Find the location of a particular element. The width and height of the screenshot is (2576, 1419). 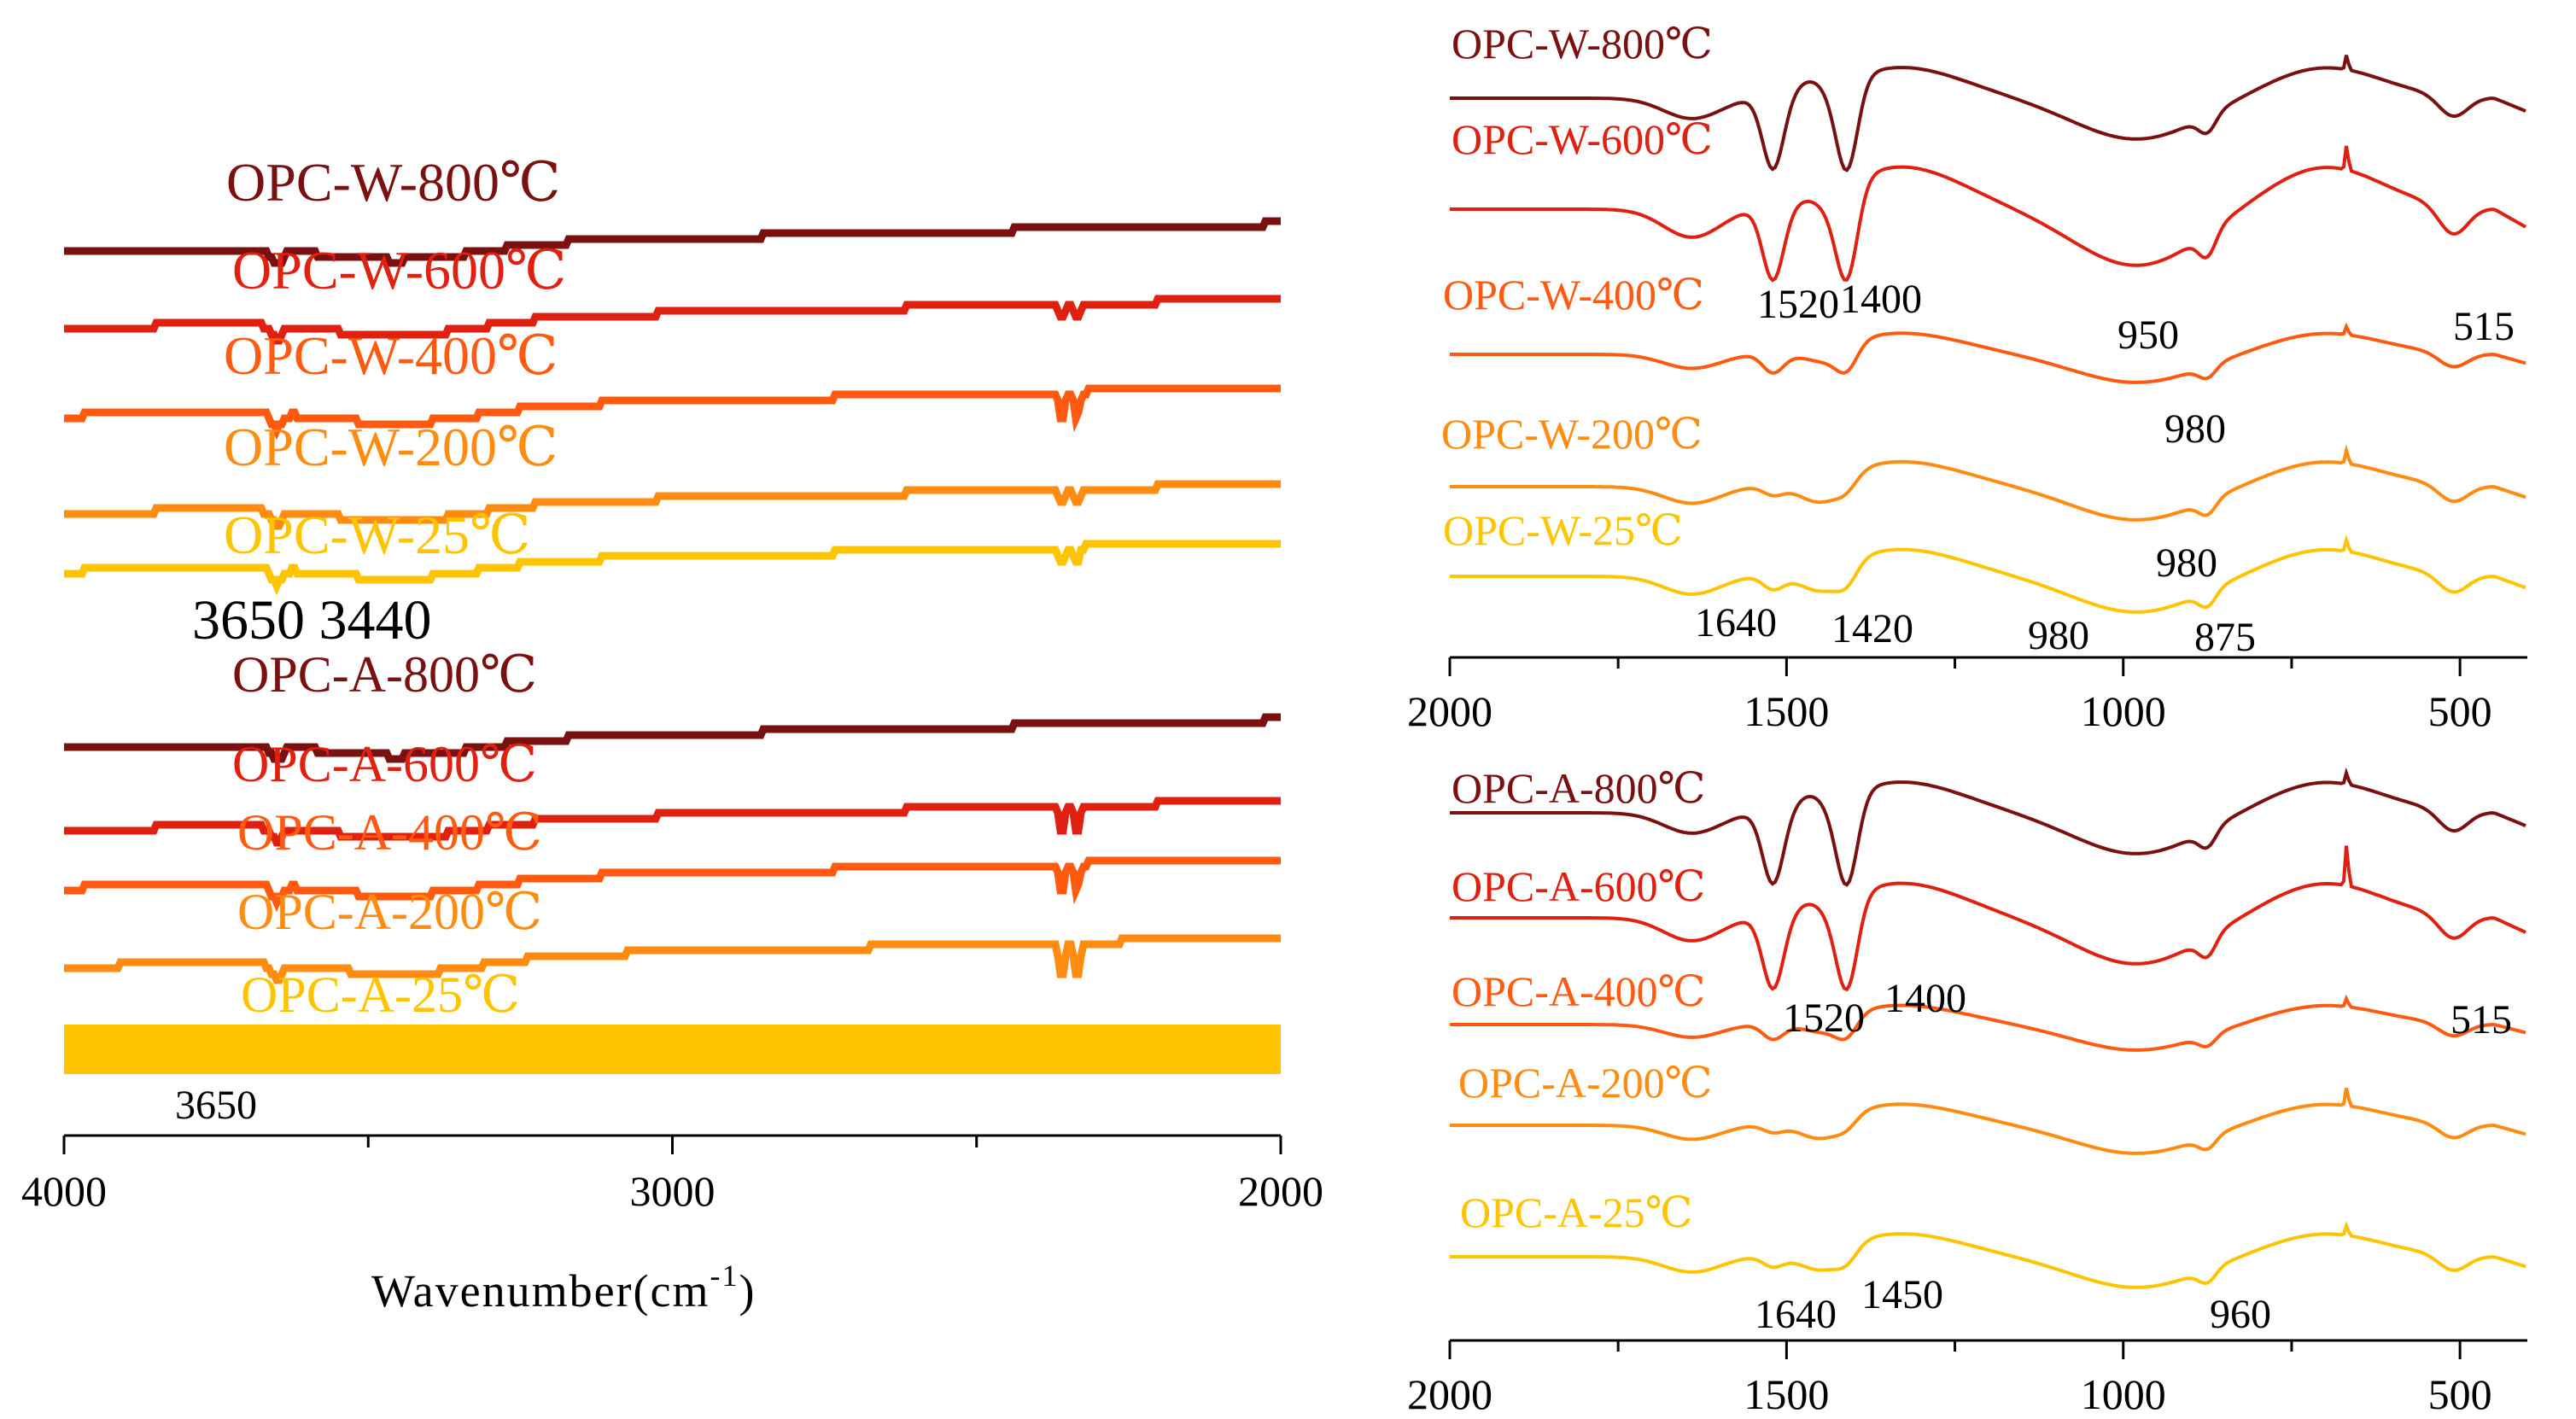

peak-annotation: 3650 3440 is located at coordinates (312, 620).